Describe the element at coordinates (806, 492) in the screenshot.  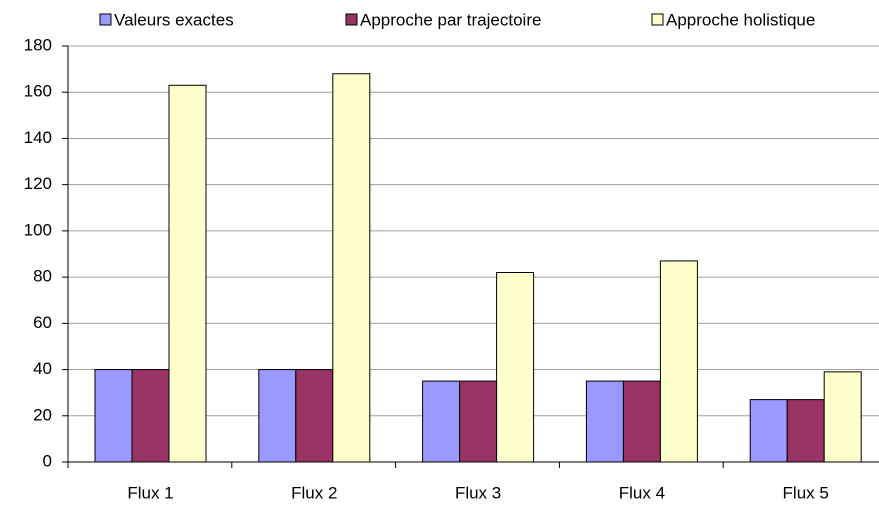
I see `x-tick-label: Flux 5` at that location.